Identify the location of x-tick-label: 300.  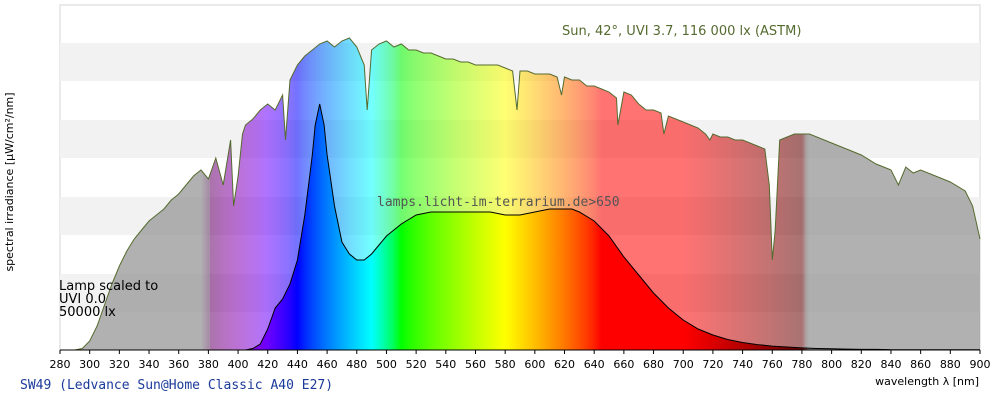
(89, 364).